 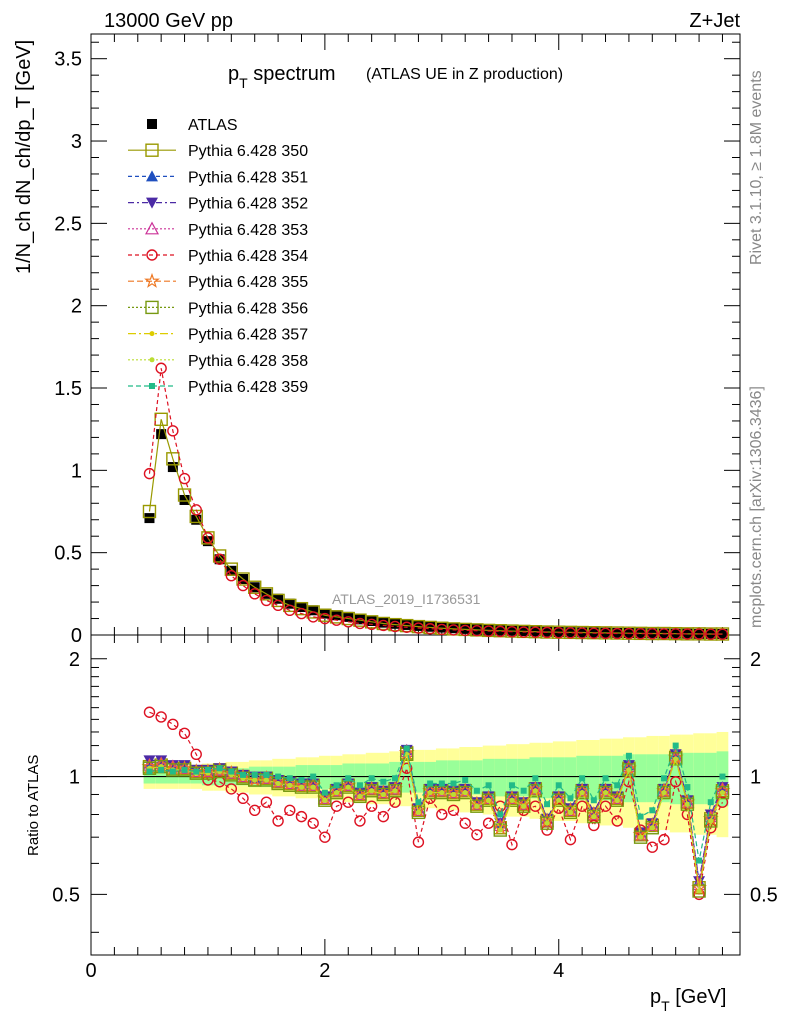 What do you see at coordinates (218, 177) in the screenshot?
I see `legend-item: Pythia 6.428 351` at bounding box center [218, 177].